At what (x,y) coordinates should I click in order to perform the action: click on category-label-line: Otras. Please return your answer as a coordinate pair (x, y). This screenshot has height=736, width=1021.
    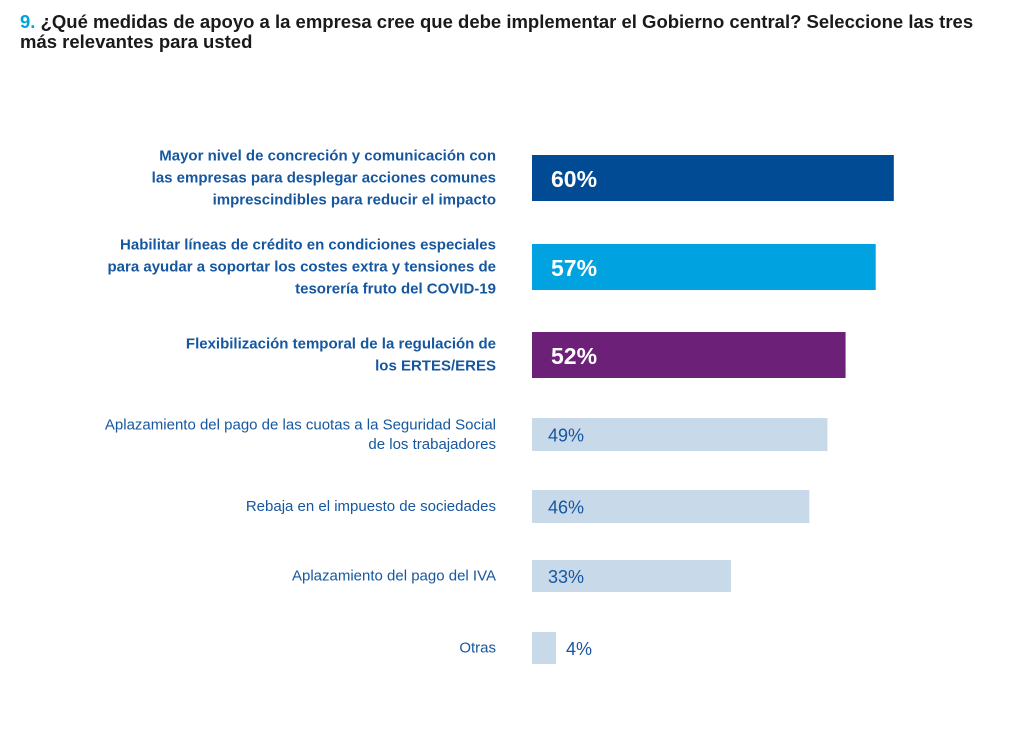
    Looking at the image, I should click on (477, 648).